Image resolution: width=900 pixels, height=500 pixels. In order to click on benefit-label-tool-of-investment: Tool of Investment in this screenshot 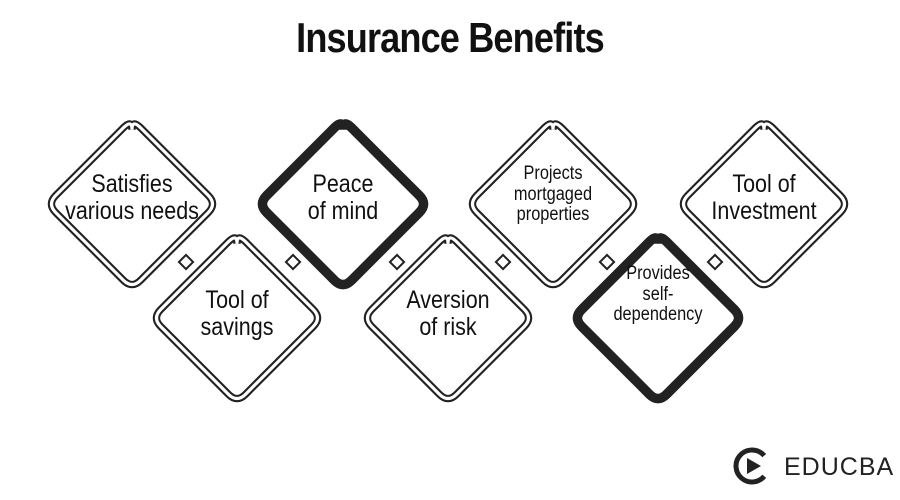, I will do `click(764, 197)`.